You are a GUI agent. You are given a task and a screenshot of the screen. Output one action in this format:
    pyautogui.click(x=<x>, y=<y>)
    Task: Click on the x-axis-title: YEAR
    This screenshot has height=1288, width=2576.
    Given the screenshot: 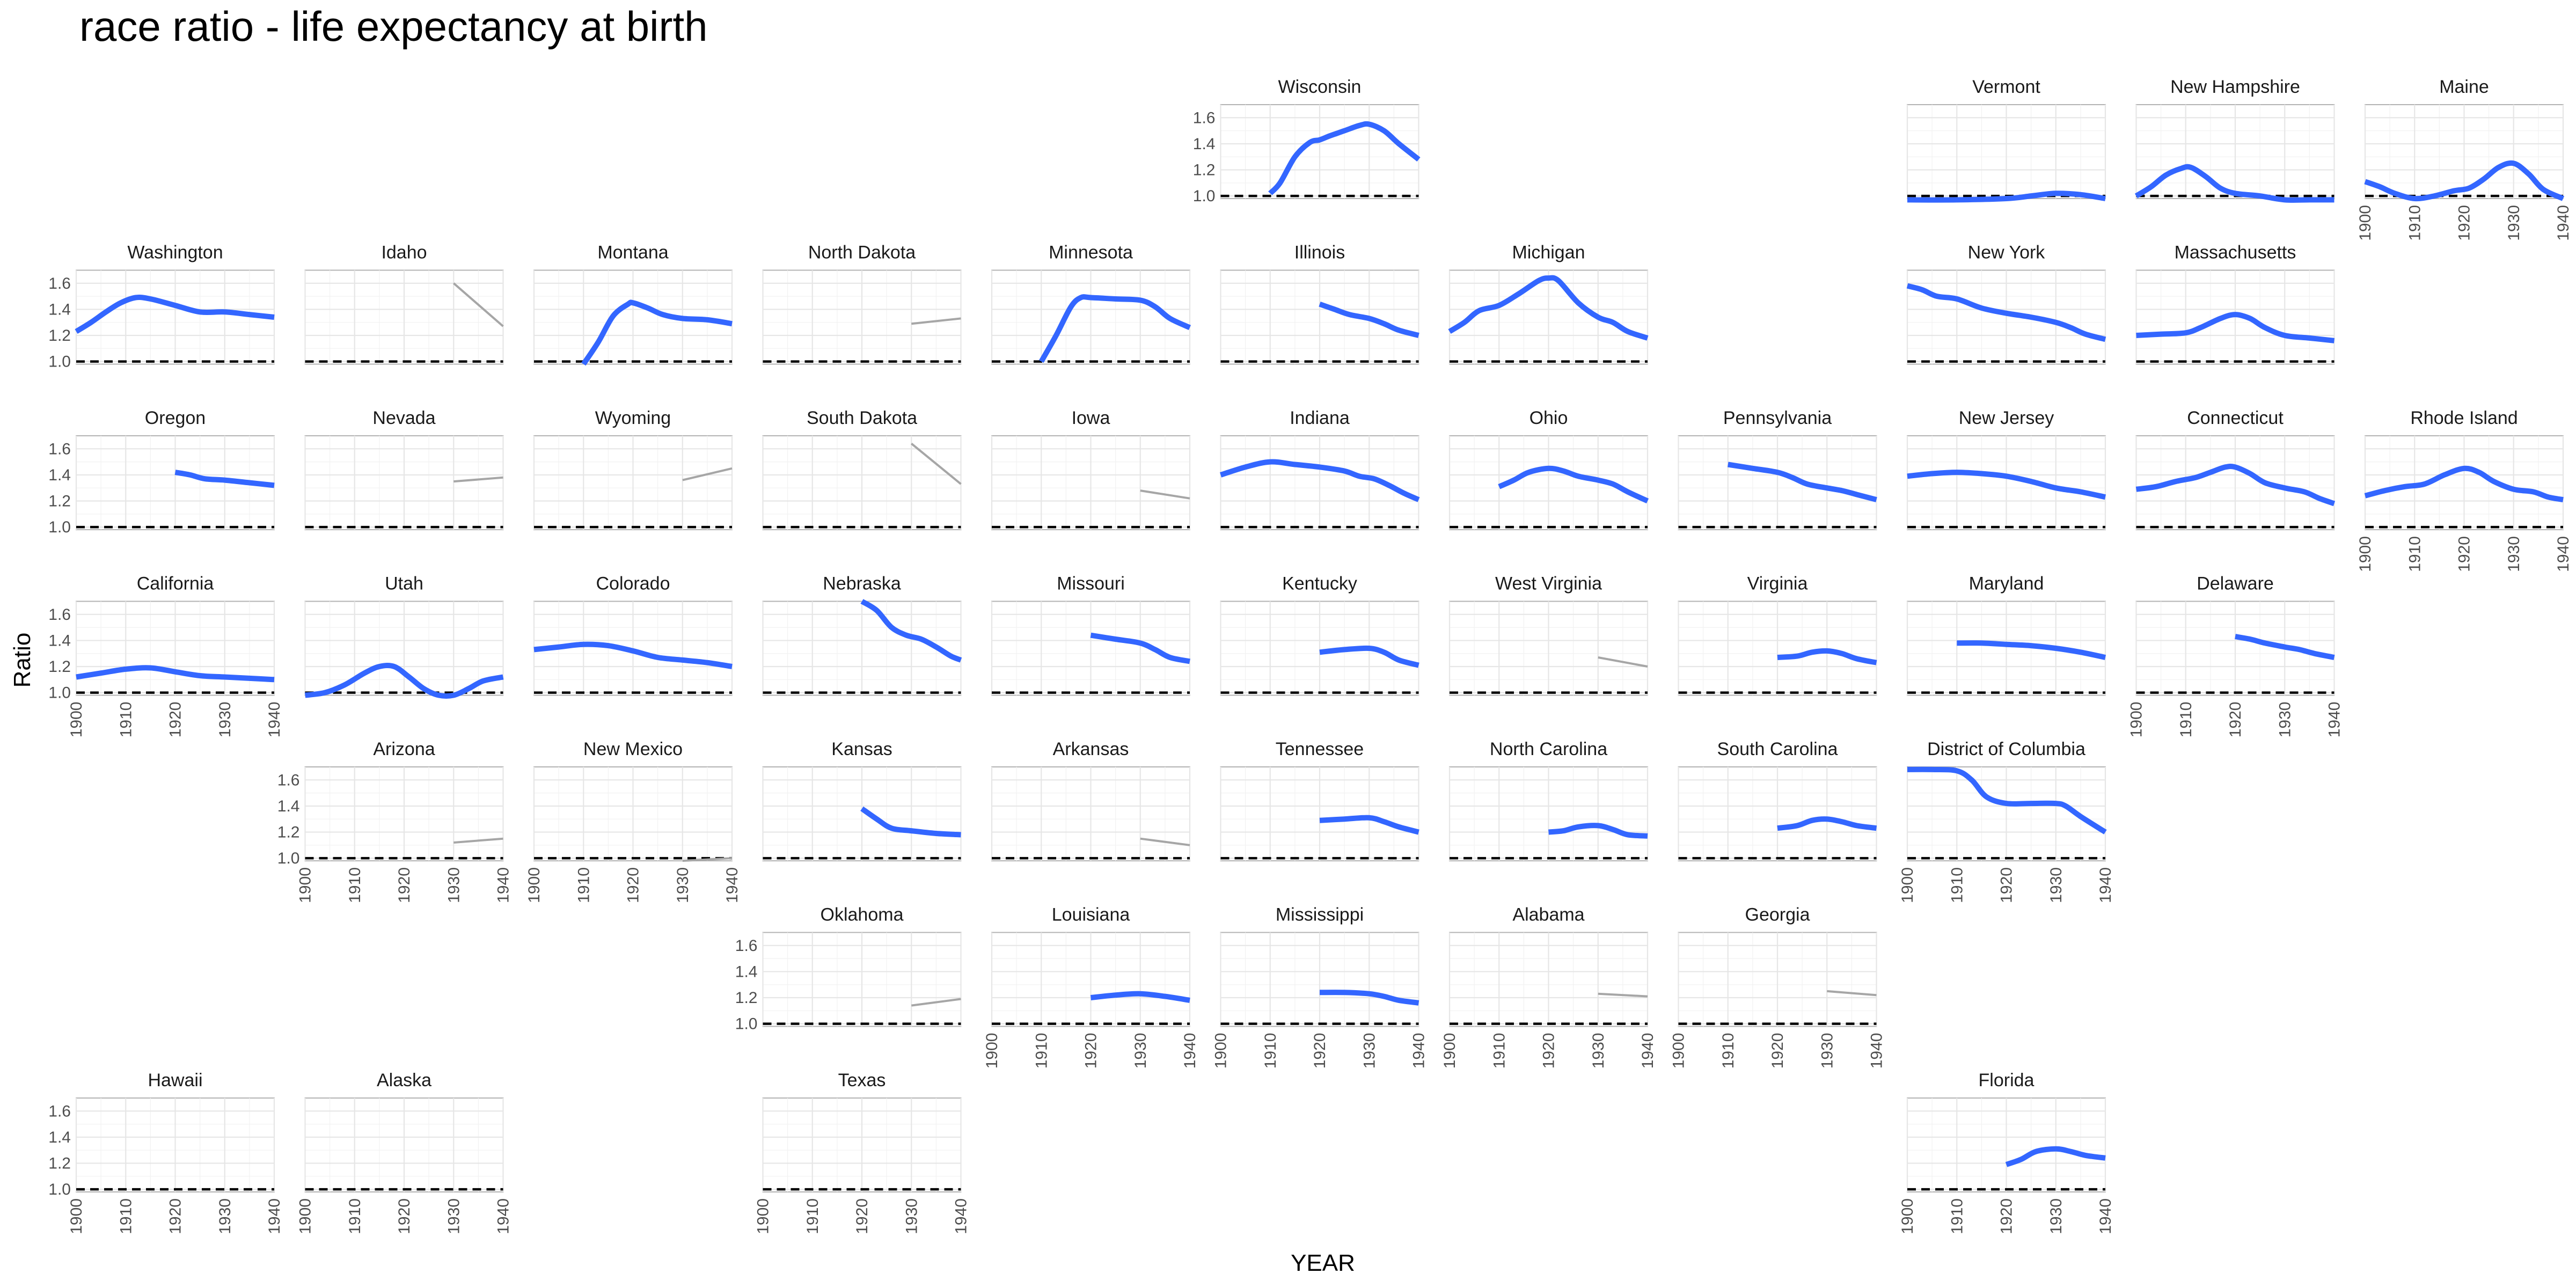 What is the action you would take?
    pyautogui.click(x=1323, y=1263)
    